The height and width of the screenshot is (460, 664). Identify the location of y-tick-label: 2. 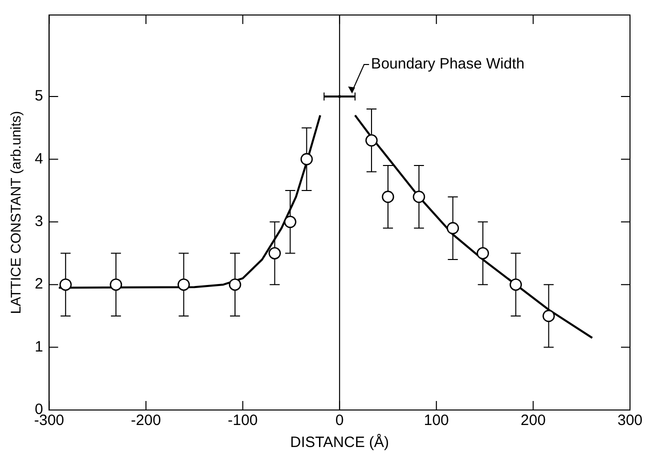
(39, 284).